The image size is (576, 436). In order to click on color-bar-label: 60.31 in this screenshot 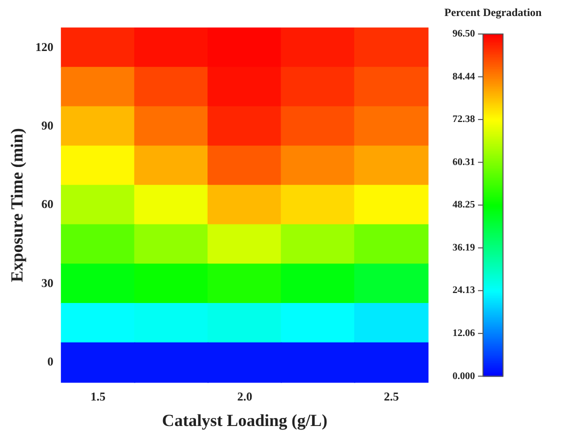, I will do `click(463, 162)`.